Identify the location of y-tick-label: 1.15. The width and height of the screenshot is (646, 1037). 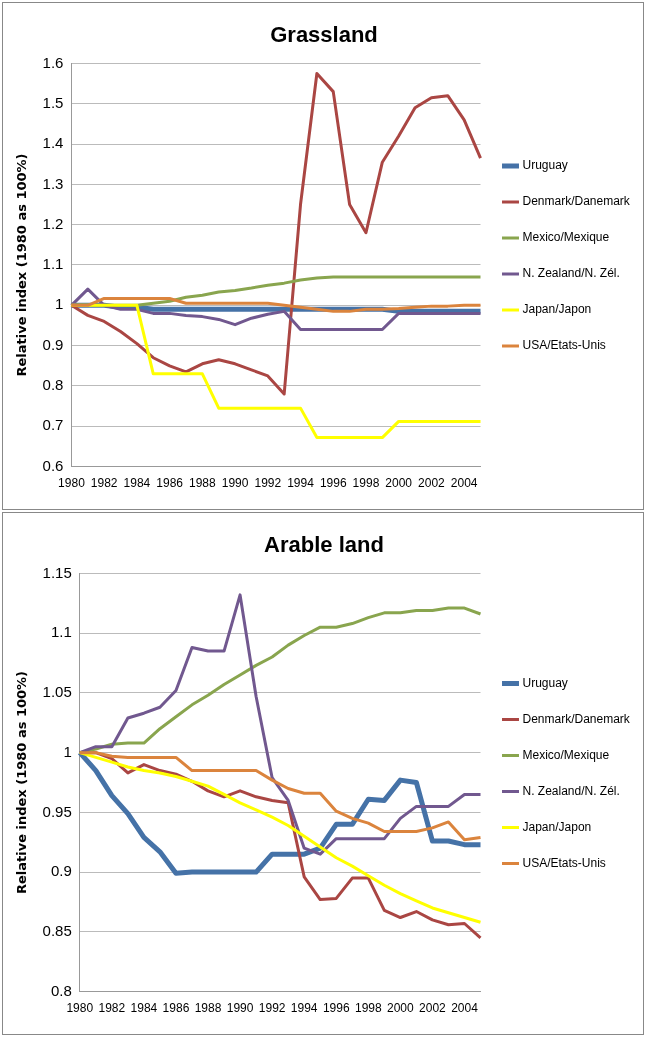
(57, 572).